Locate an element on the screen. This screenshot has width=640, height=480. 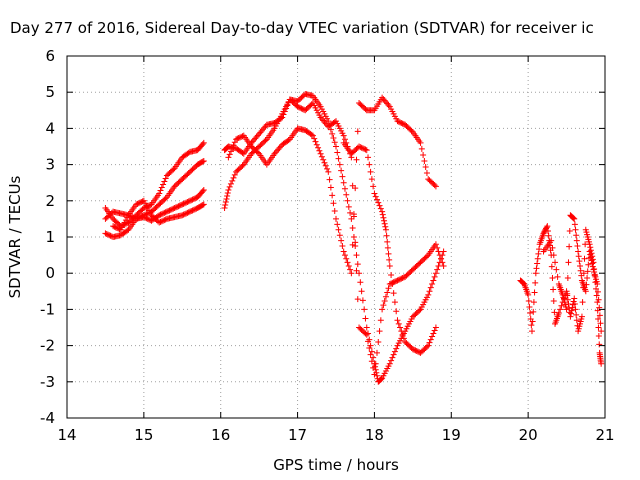
x-tick-label: 15 is located at coordinates (143, 435).